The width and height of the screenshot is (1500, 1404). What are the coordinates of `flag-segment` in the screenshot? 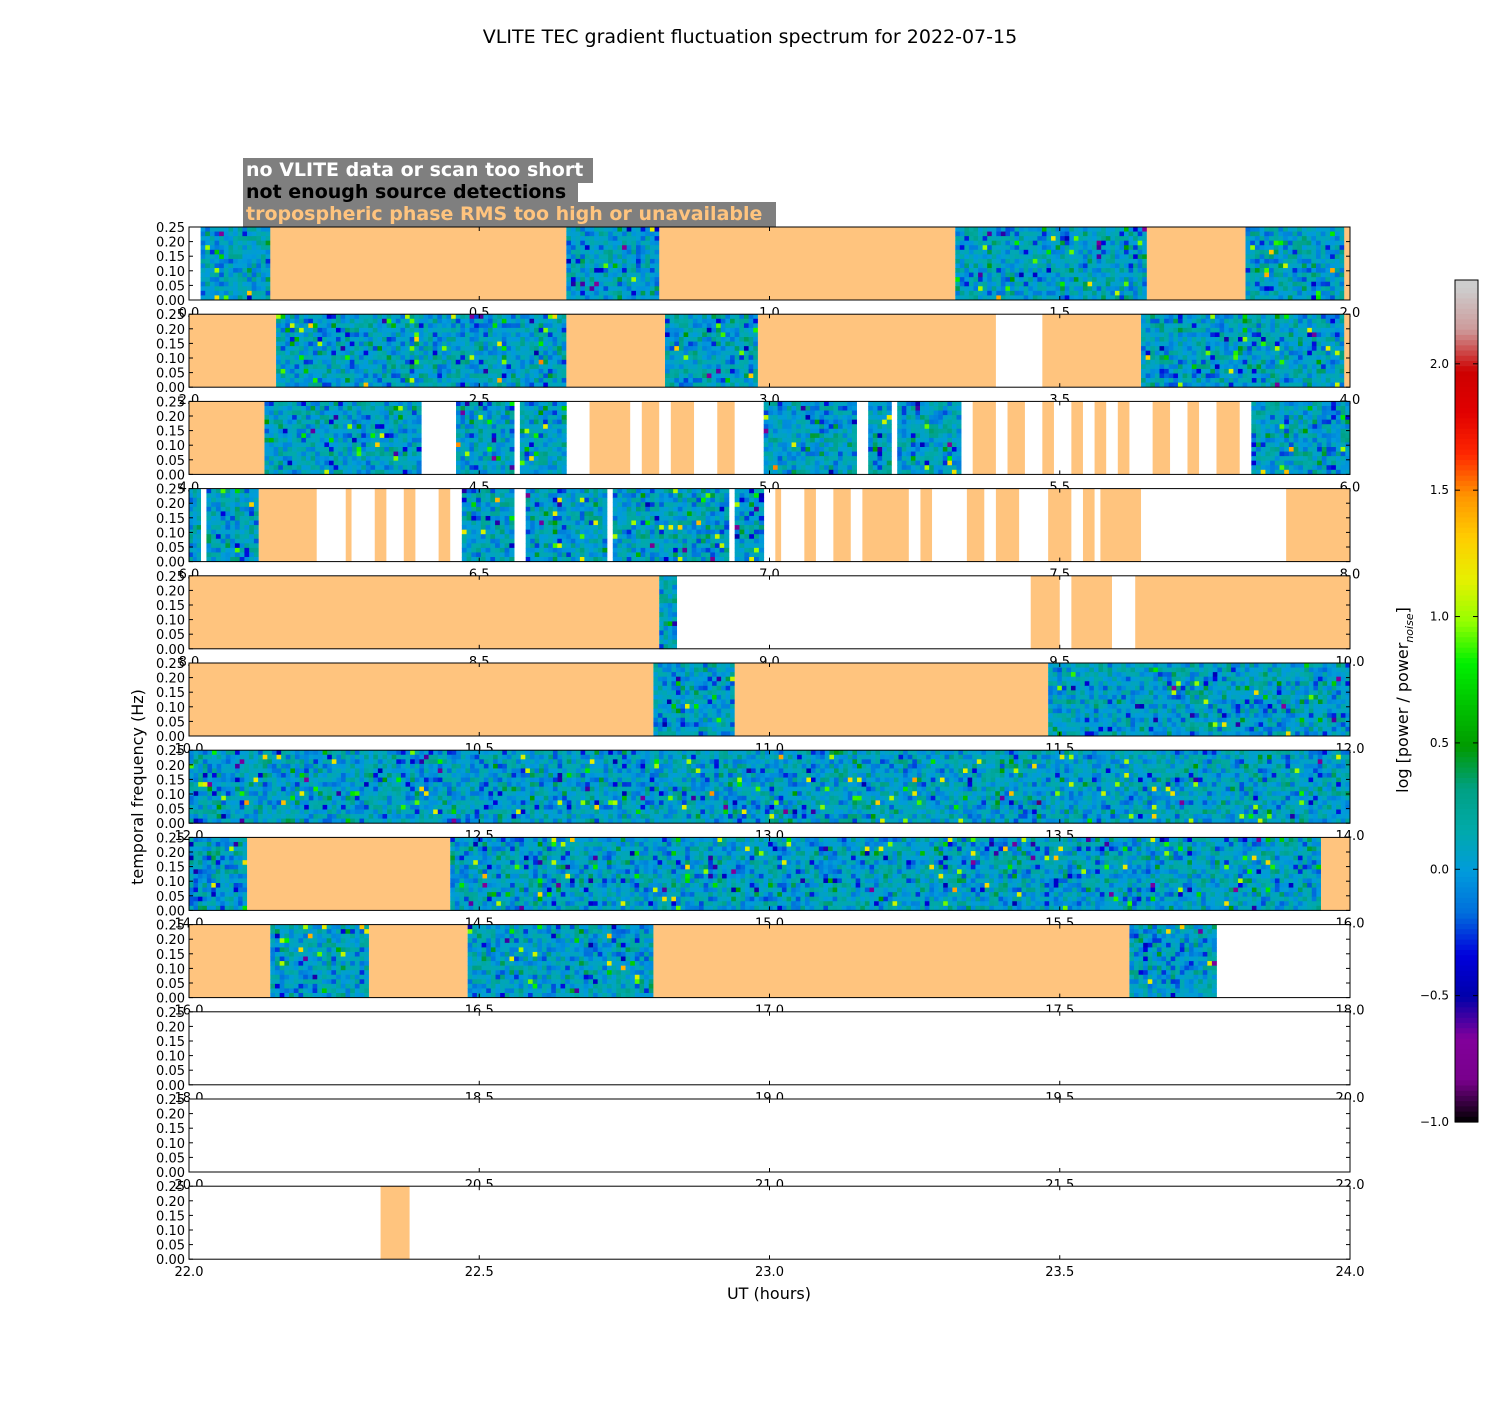 It's located at (610, 437).